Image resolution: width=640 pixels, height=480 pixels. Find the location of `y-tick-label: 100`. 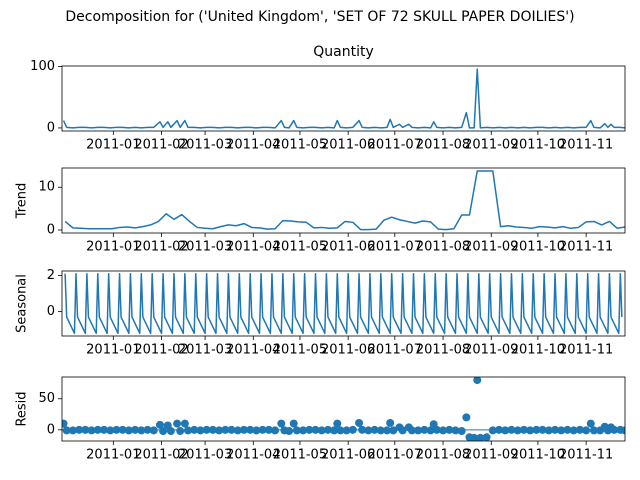

y-tick-label: 100 is located at coordinates (42, 66).